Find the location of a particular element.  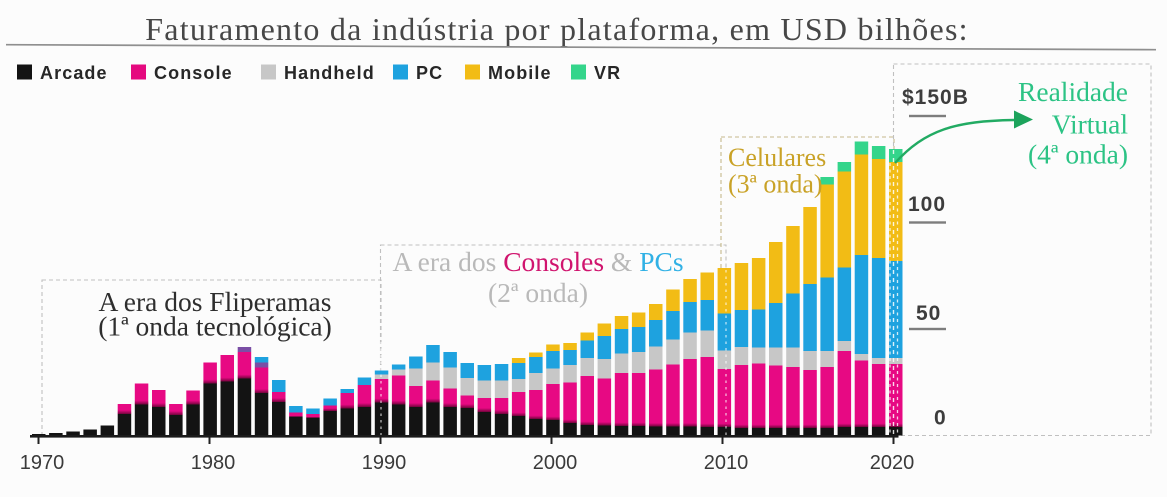

svg-text: Mobile is located at coordinates (520, 73).